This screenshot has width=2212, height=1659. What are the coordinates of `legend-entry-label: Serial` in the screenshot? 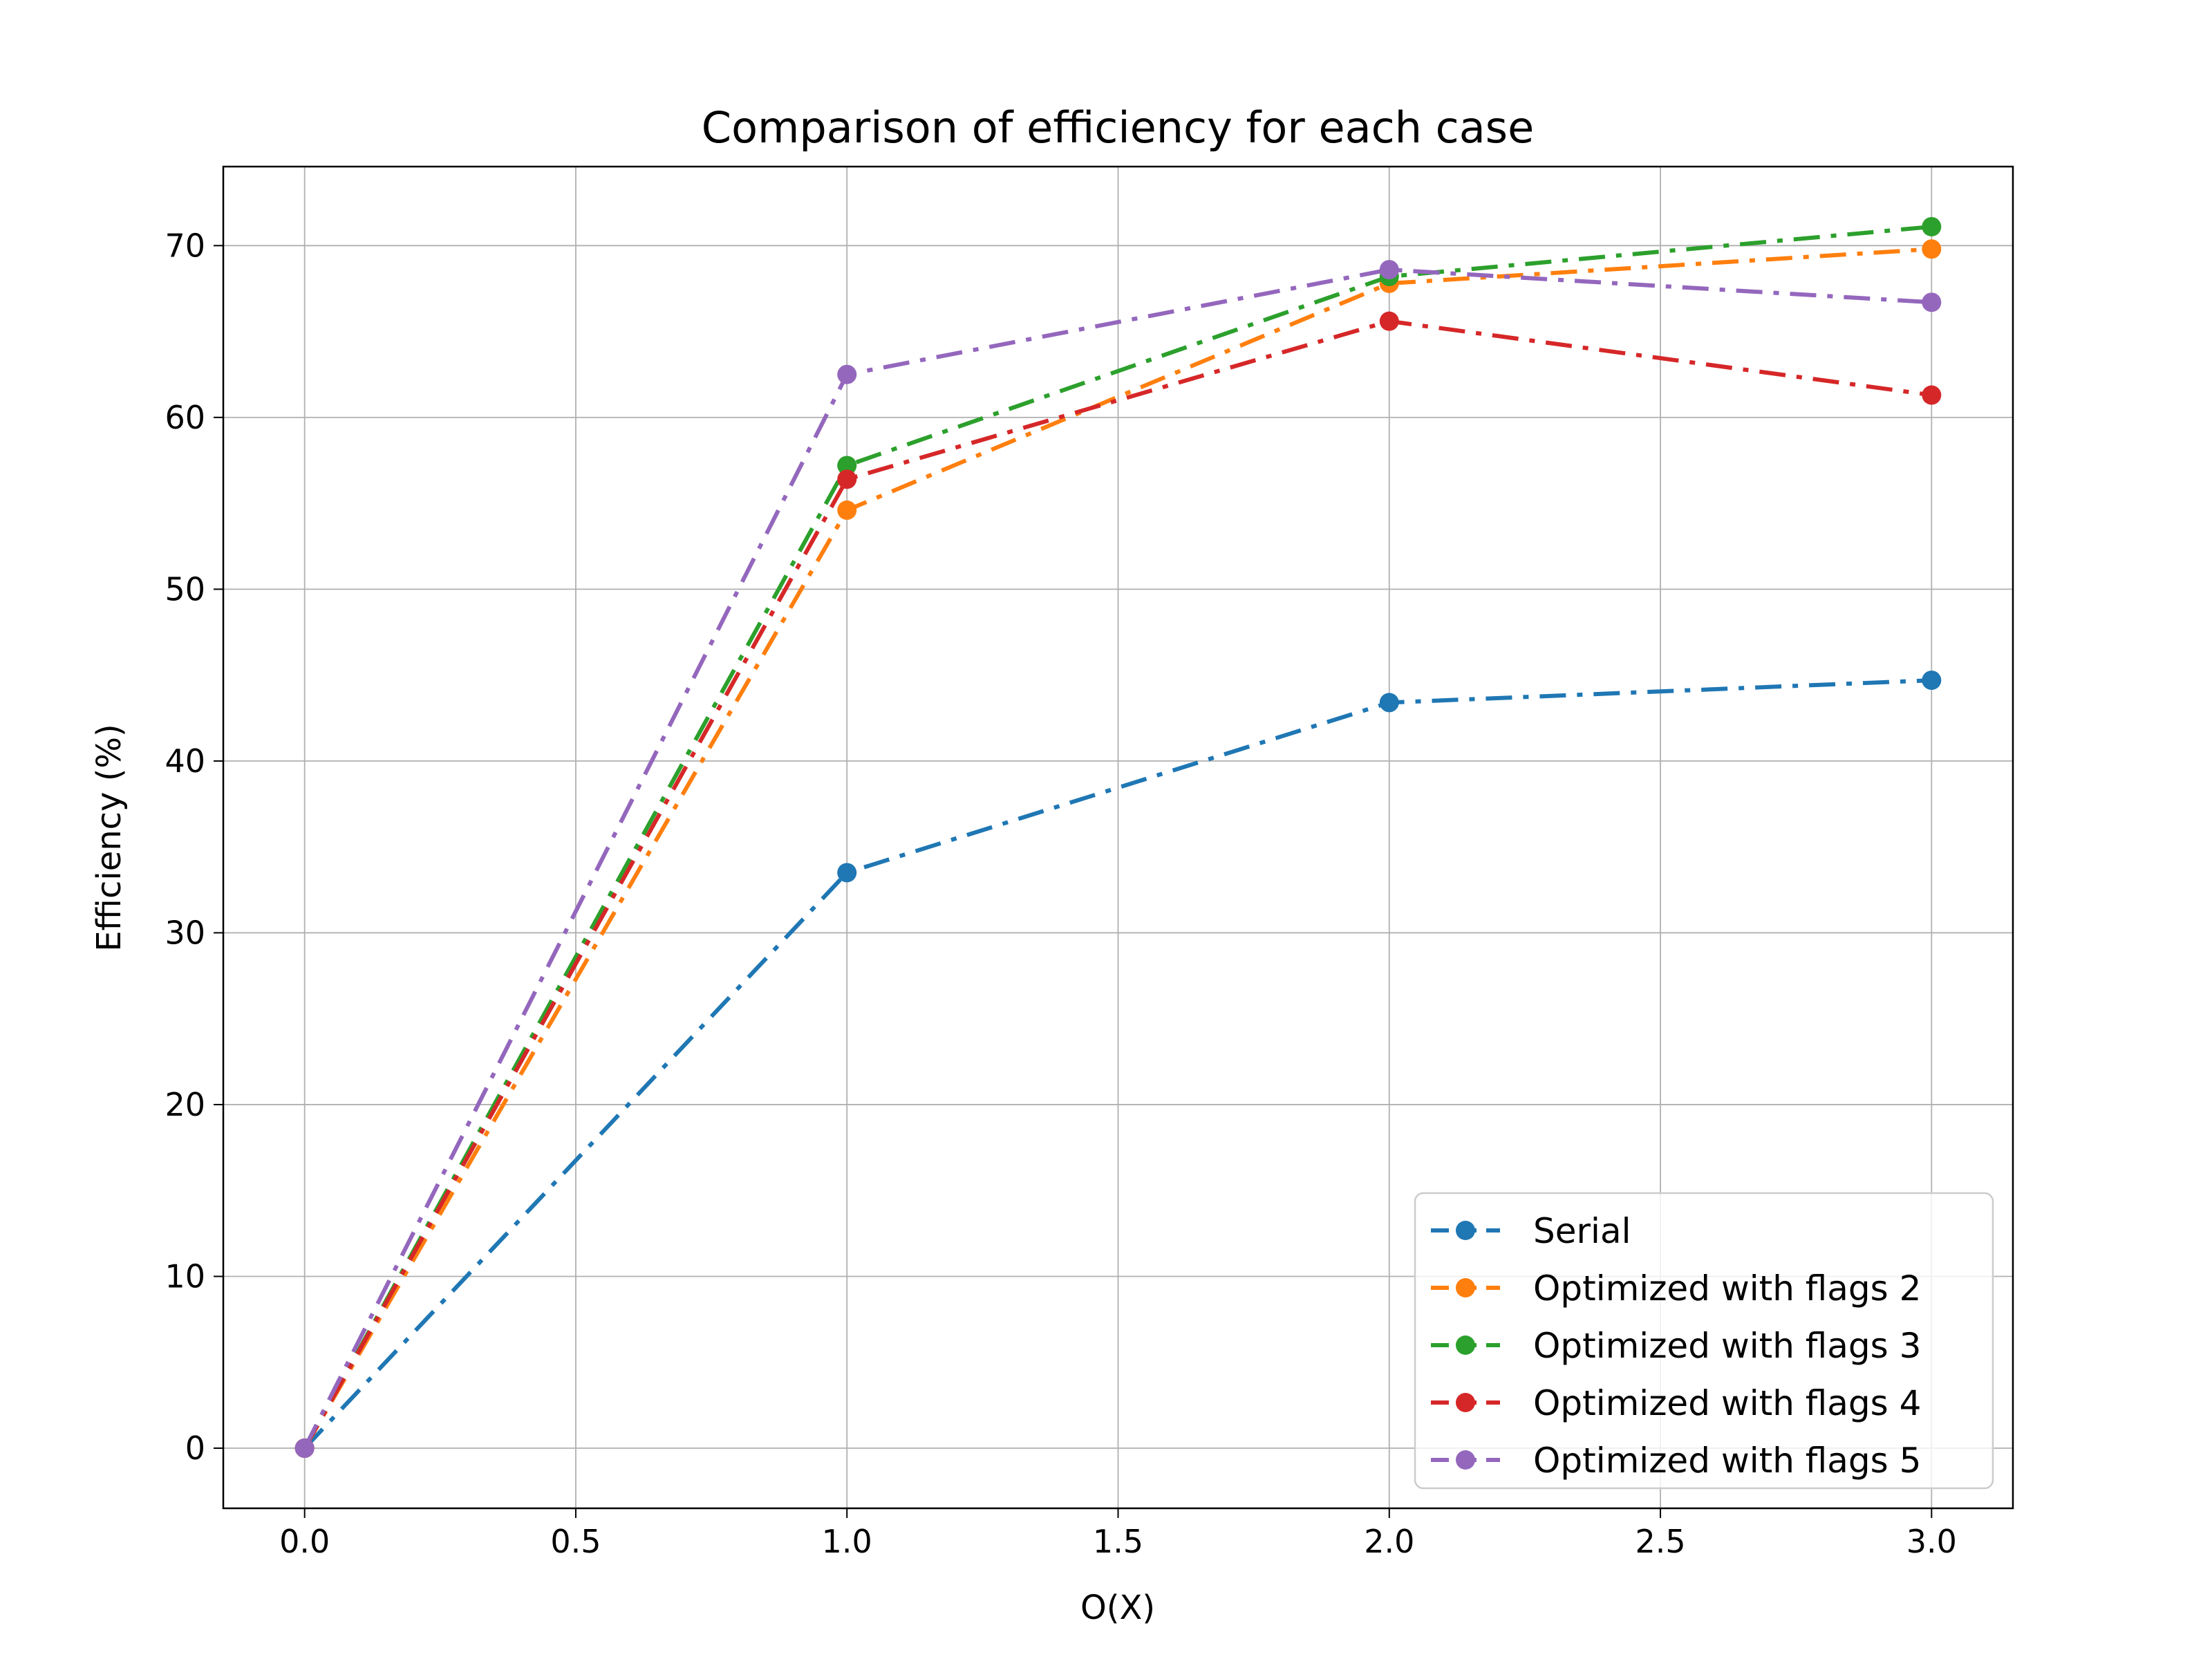 It's located at (1582, 1231).